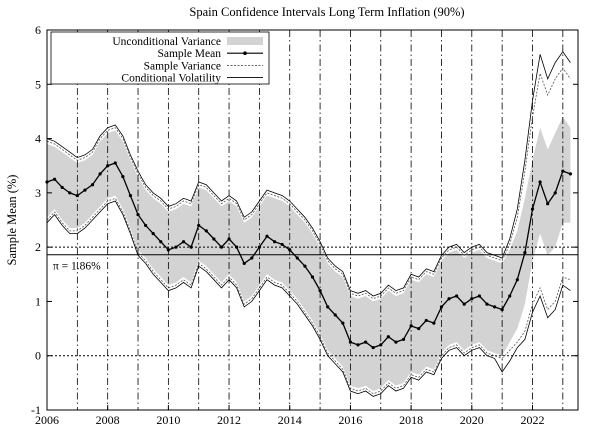  I want to click on legend-label: Sample Variance, so click(182, 66).